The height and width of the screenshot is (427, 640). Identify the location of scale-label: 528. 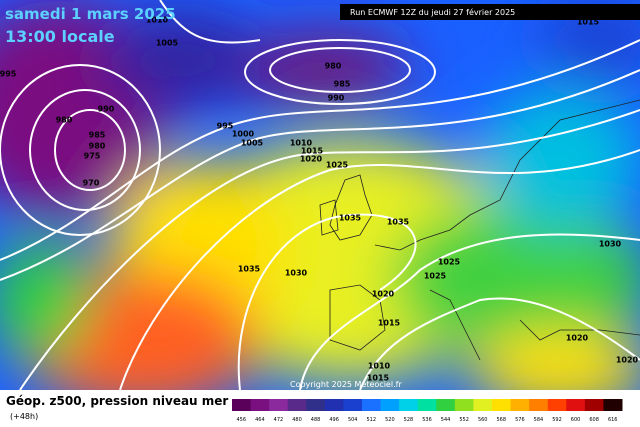
(409, 420).